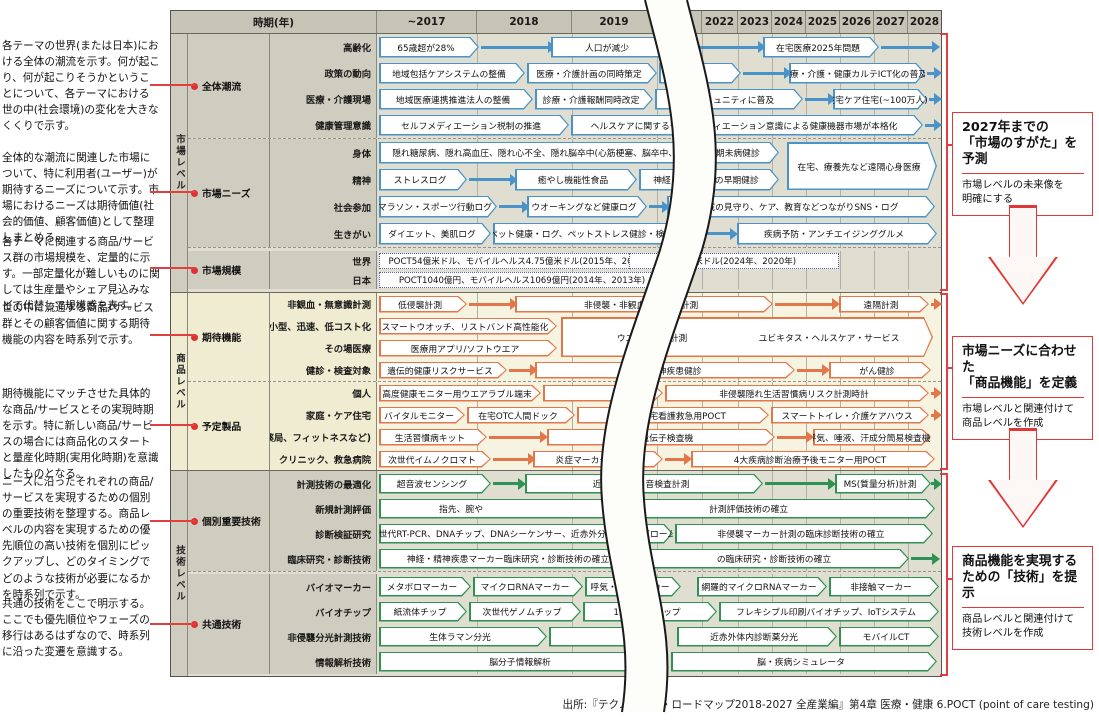 This screenshot has width=1099, height=721. Describe the element at coordinates (890, 22) in the screenshot. I see `year-2027: 2027` at that location.